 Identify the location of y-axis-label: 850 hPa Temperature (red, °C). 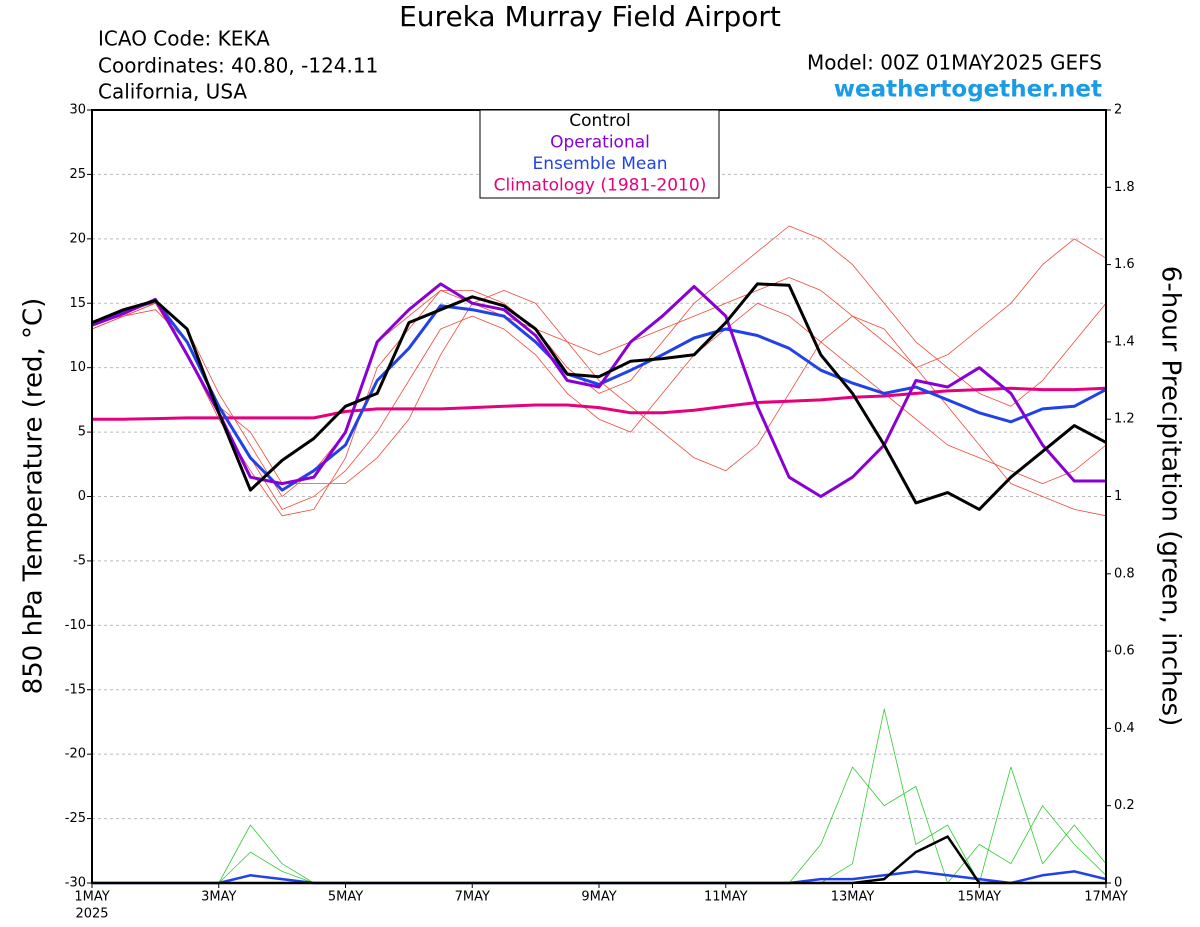
(34, 496).